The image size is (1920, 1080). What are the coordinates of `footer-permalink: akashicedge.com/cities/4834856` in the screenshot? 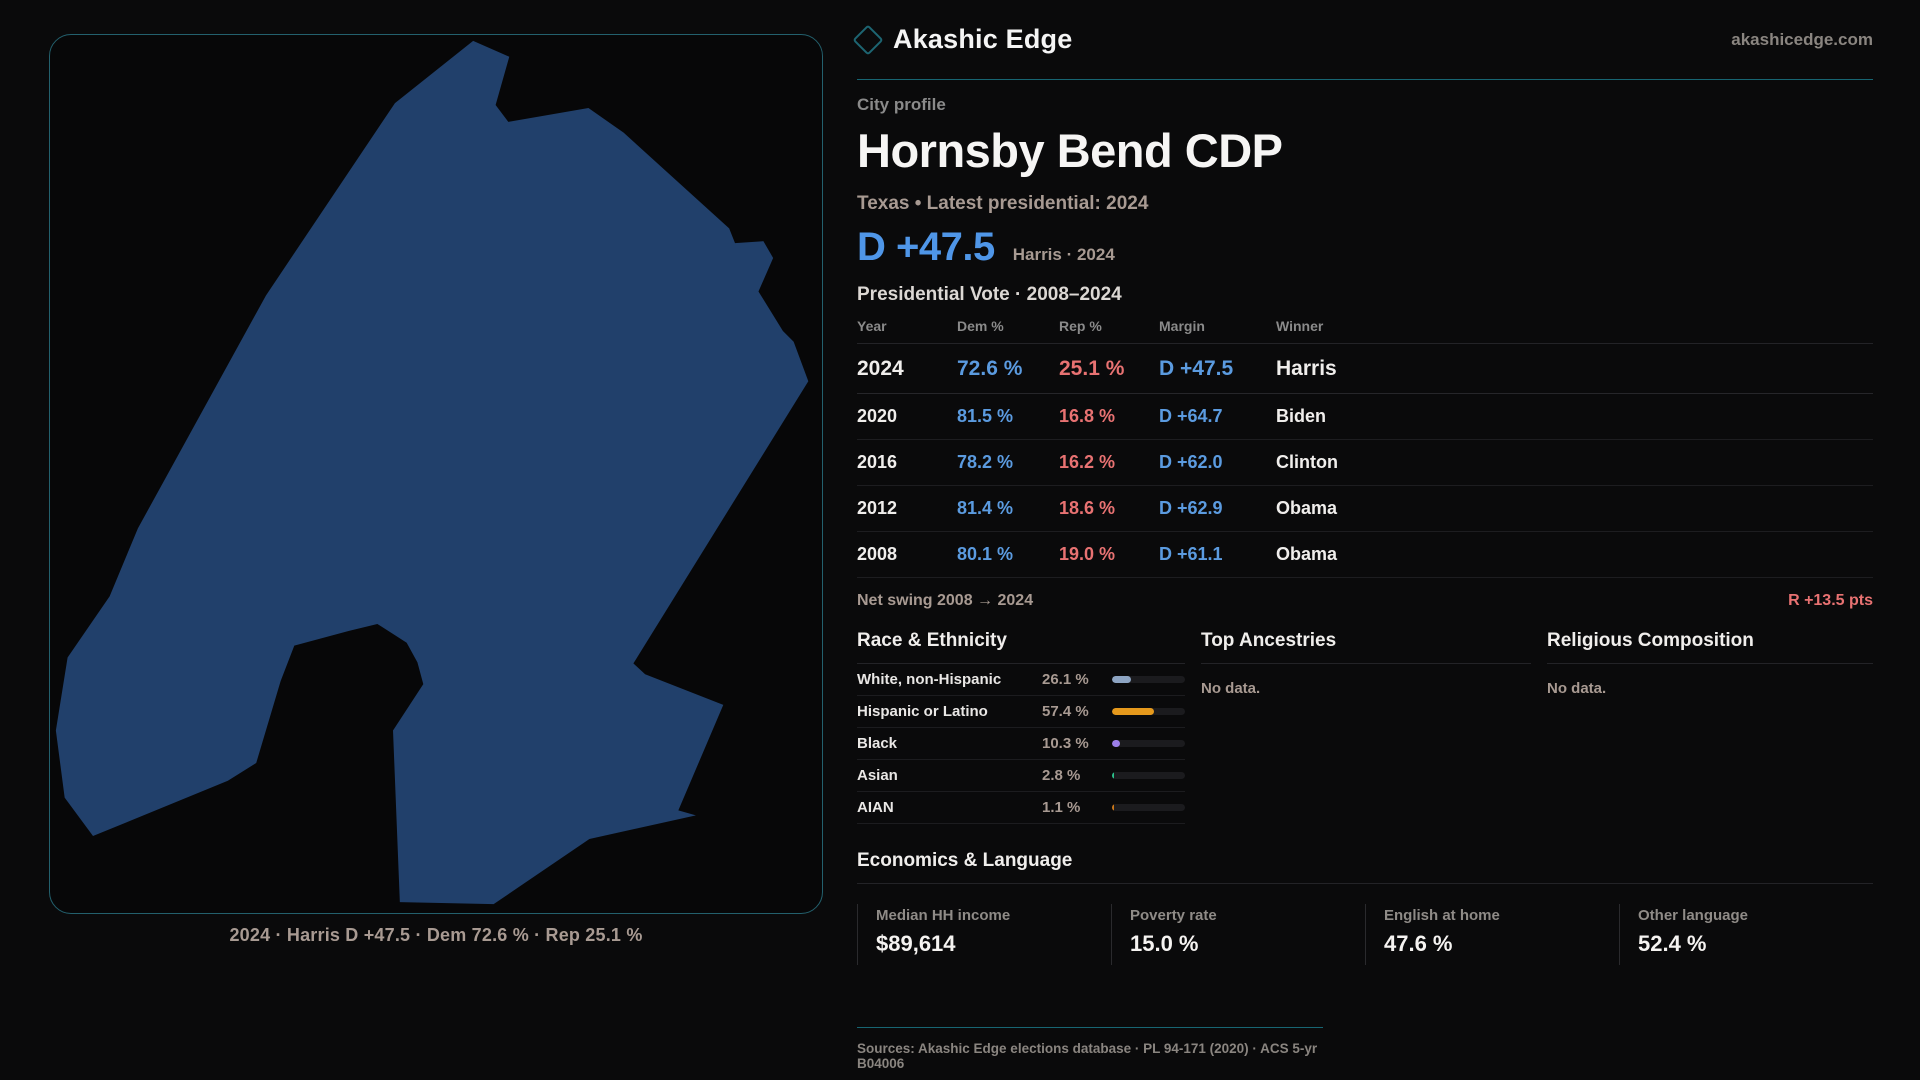 It's located at (1090, 1079).